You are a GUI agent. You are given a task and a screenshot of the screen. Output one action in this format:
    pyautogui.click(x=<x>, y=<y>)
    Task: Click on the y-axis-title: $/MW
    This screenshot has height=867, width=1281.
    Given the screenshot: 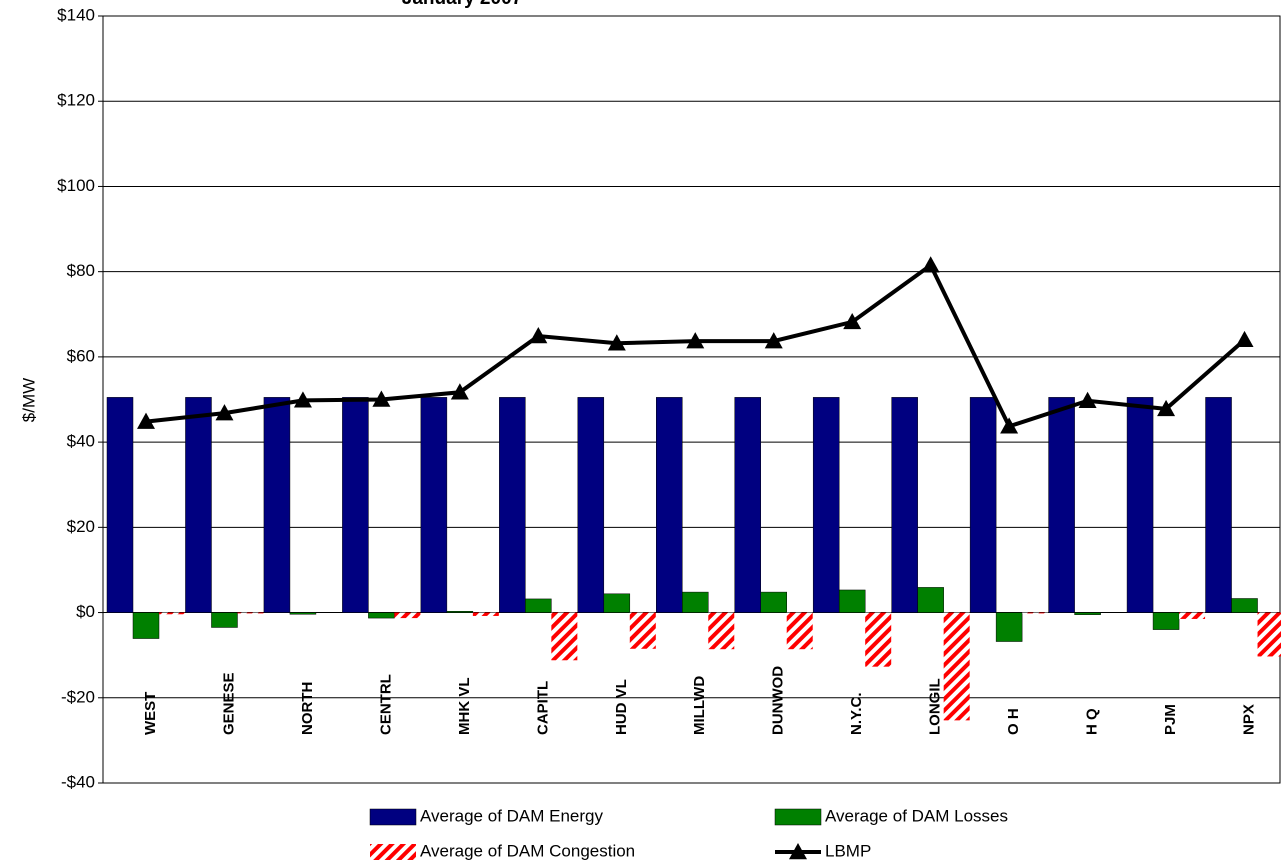 What is the action you would take?
    pyautogui.click(x=28, y=400)
    